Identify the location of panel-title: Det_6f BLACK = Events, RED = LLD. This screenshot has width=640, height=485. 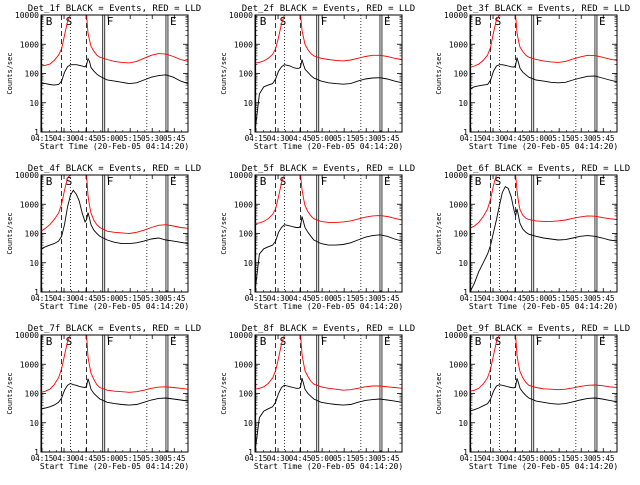
(543, 169).